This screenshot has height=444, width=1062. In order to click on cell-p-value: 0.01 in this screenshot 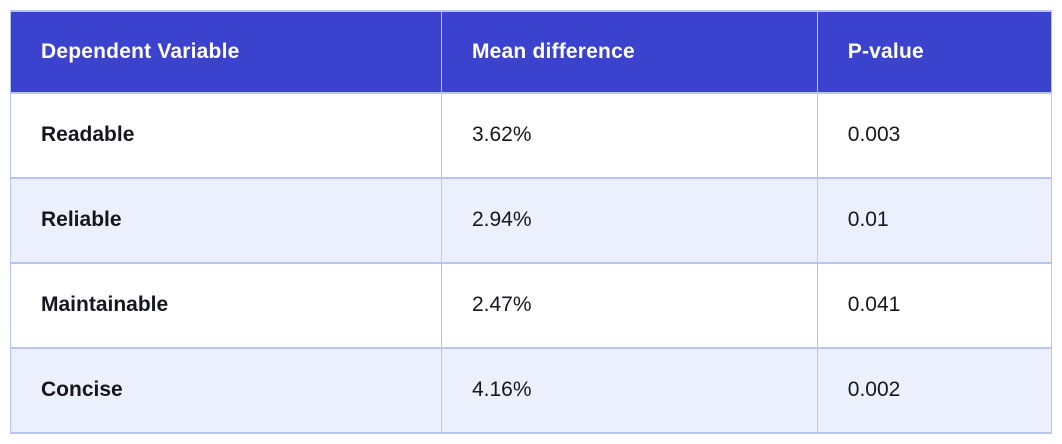, I will do `click(934, 220)`.